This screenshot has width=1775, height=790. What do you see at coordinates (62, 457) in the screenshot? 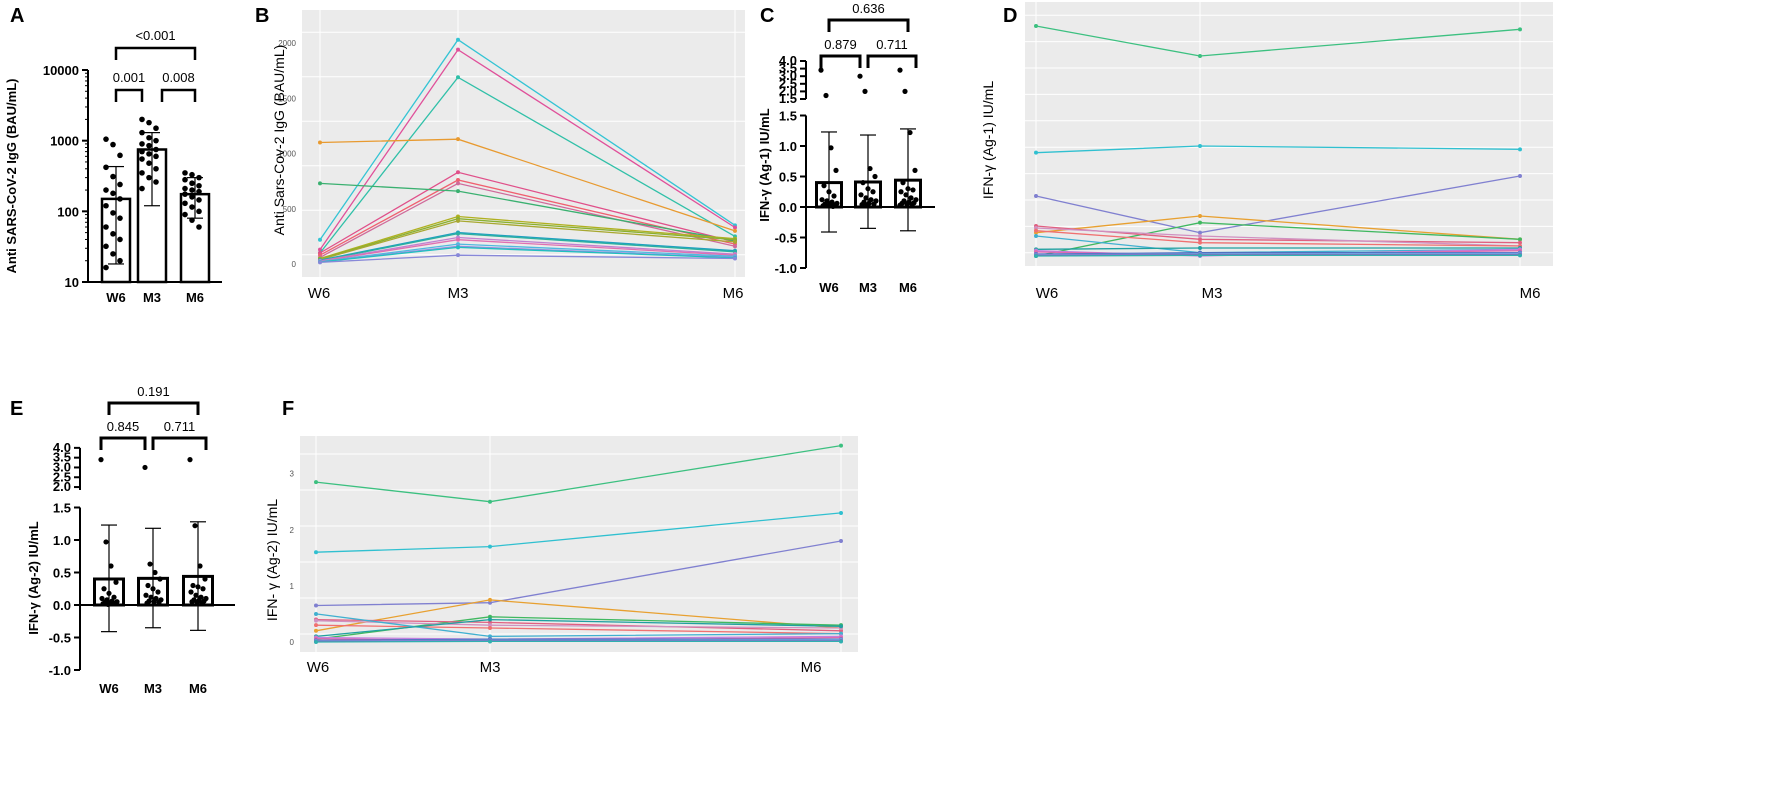
I see `panel-e-y-tick-label: 3.5` at bounding box center [62, 457].